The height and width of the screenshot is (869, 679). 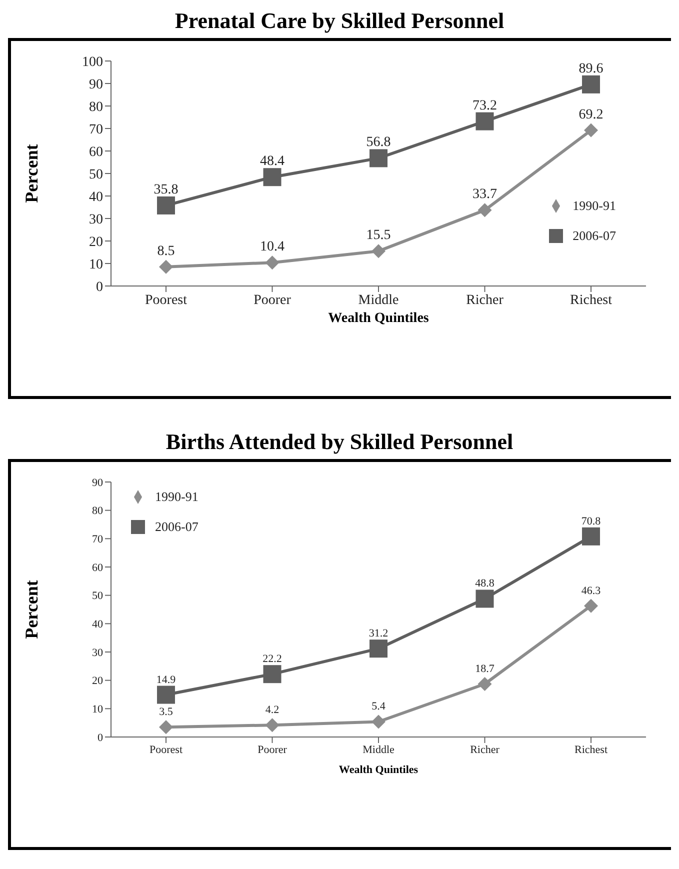 I want to click on data-label: 35.8, so click(x=166, y=190).